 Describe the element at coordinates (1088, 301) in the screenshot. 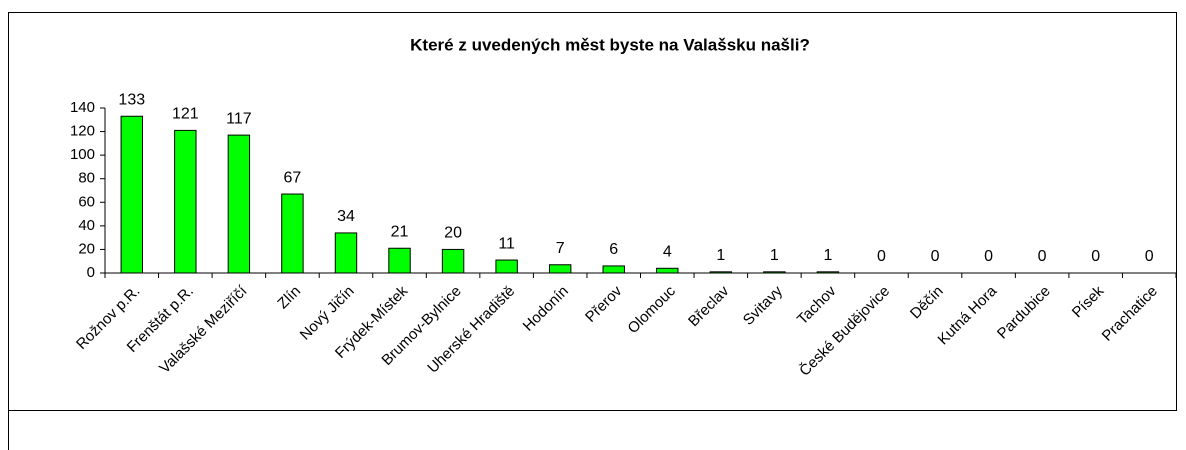

I see `x-tick-label: Písek` at that location.